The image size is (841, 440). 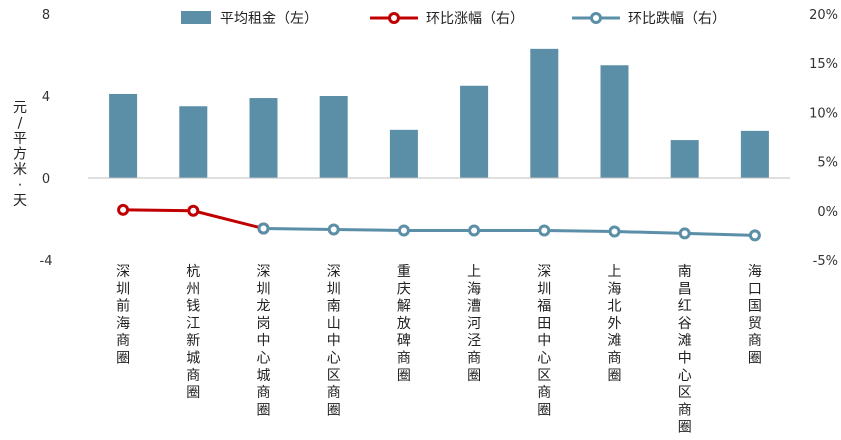 I want to click on legend-bar-label: 平均租金（左）, so click(x=269, y=19).